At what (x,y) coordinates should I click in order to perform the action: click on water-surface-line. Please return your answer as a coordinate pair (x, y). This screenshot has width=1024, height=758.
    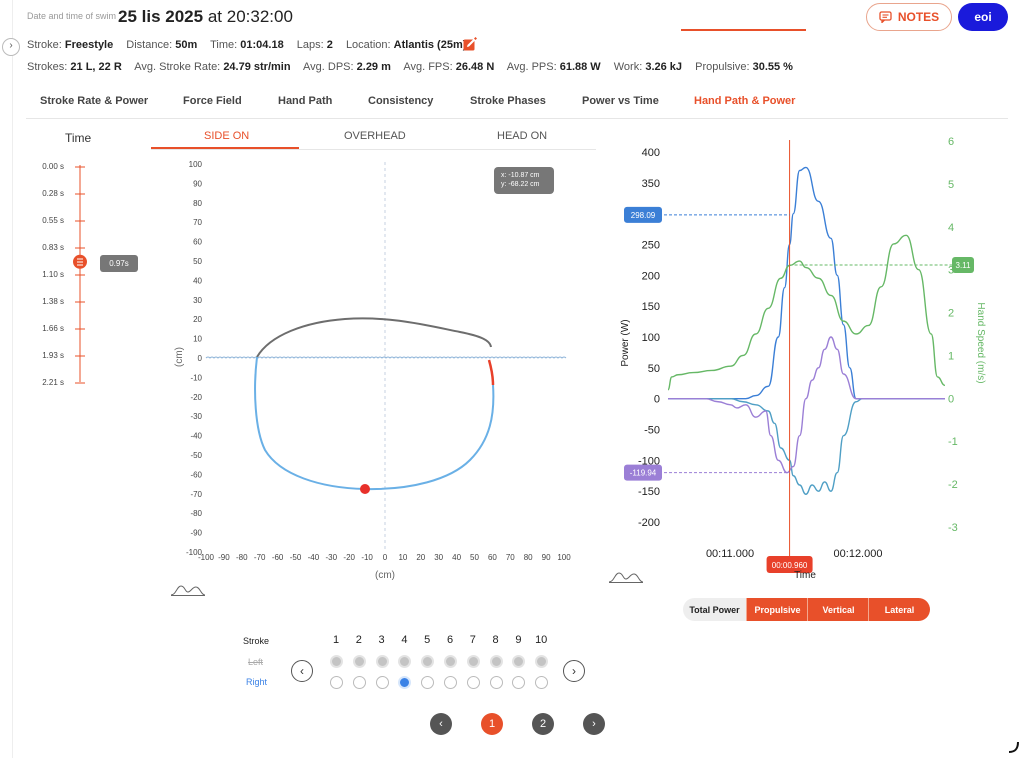
    Looking at the image, I should click on (386, 357).